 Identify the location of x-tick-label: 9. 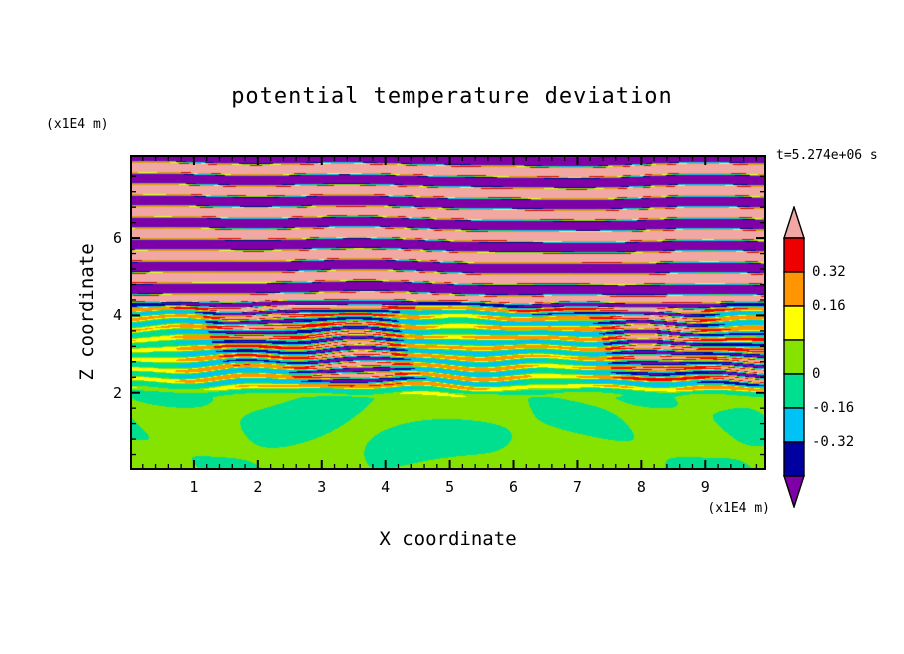
(705, 487).